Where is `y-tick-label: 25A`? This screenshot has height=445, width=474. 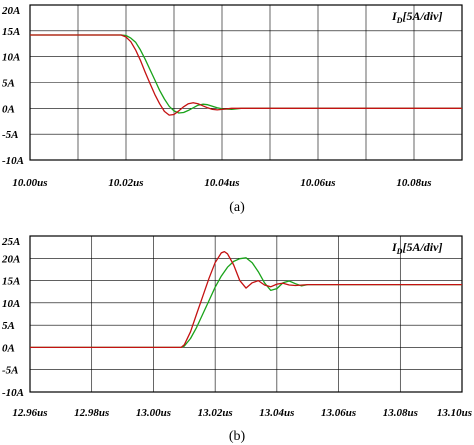
y-tick-label: 25A is located at coordinates (10, 242).